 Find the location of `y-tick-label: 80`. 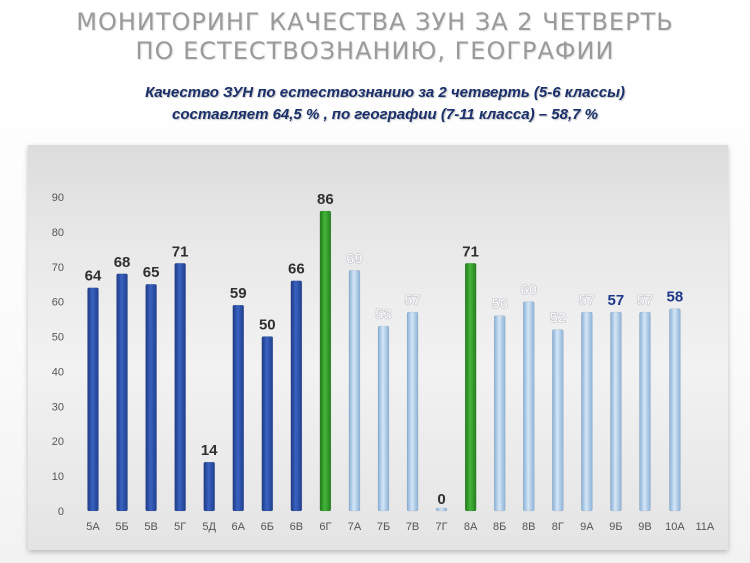

y-tick-label: 80 is located at coordinates (58, 233).